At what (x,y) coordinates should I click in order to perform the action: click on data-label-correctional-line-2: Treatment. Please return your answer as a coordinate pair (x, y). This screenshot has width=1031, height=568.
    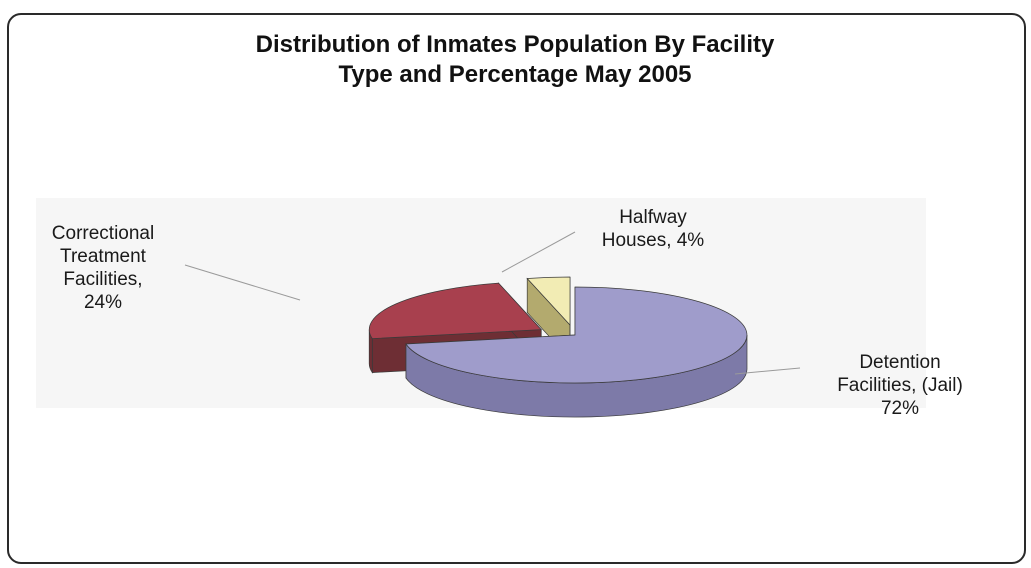
    Looking at the image, I should click on (103, 256).